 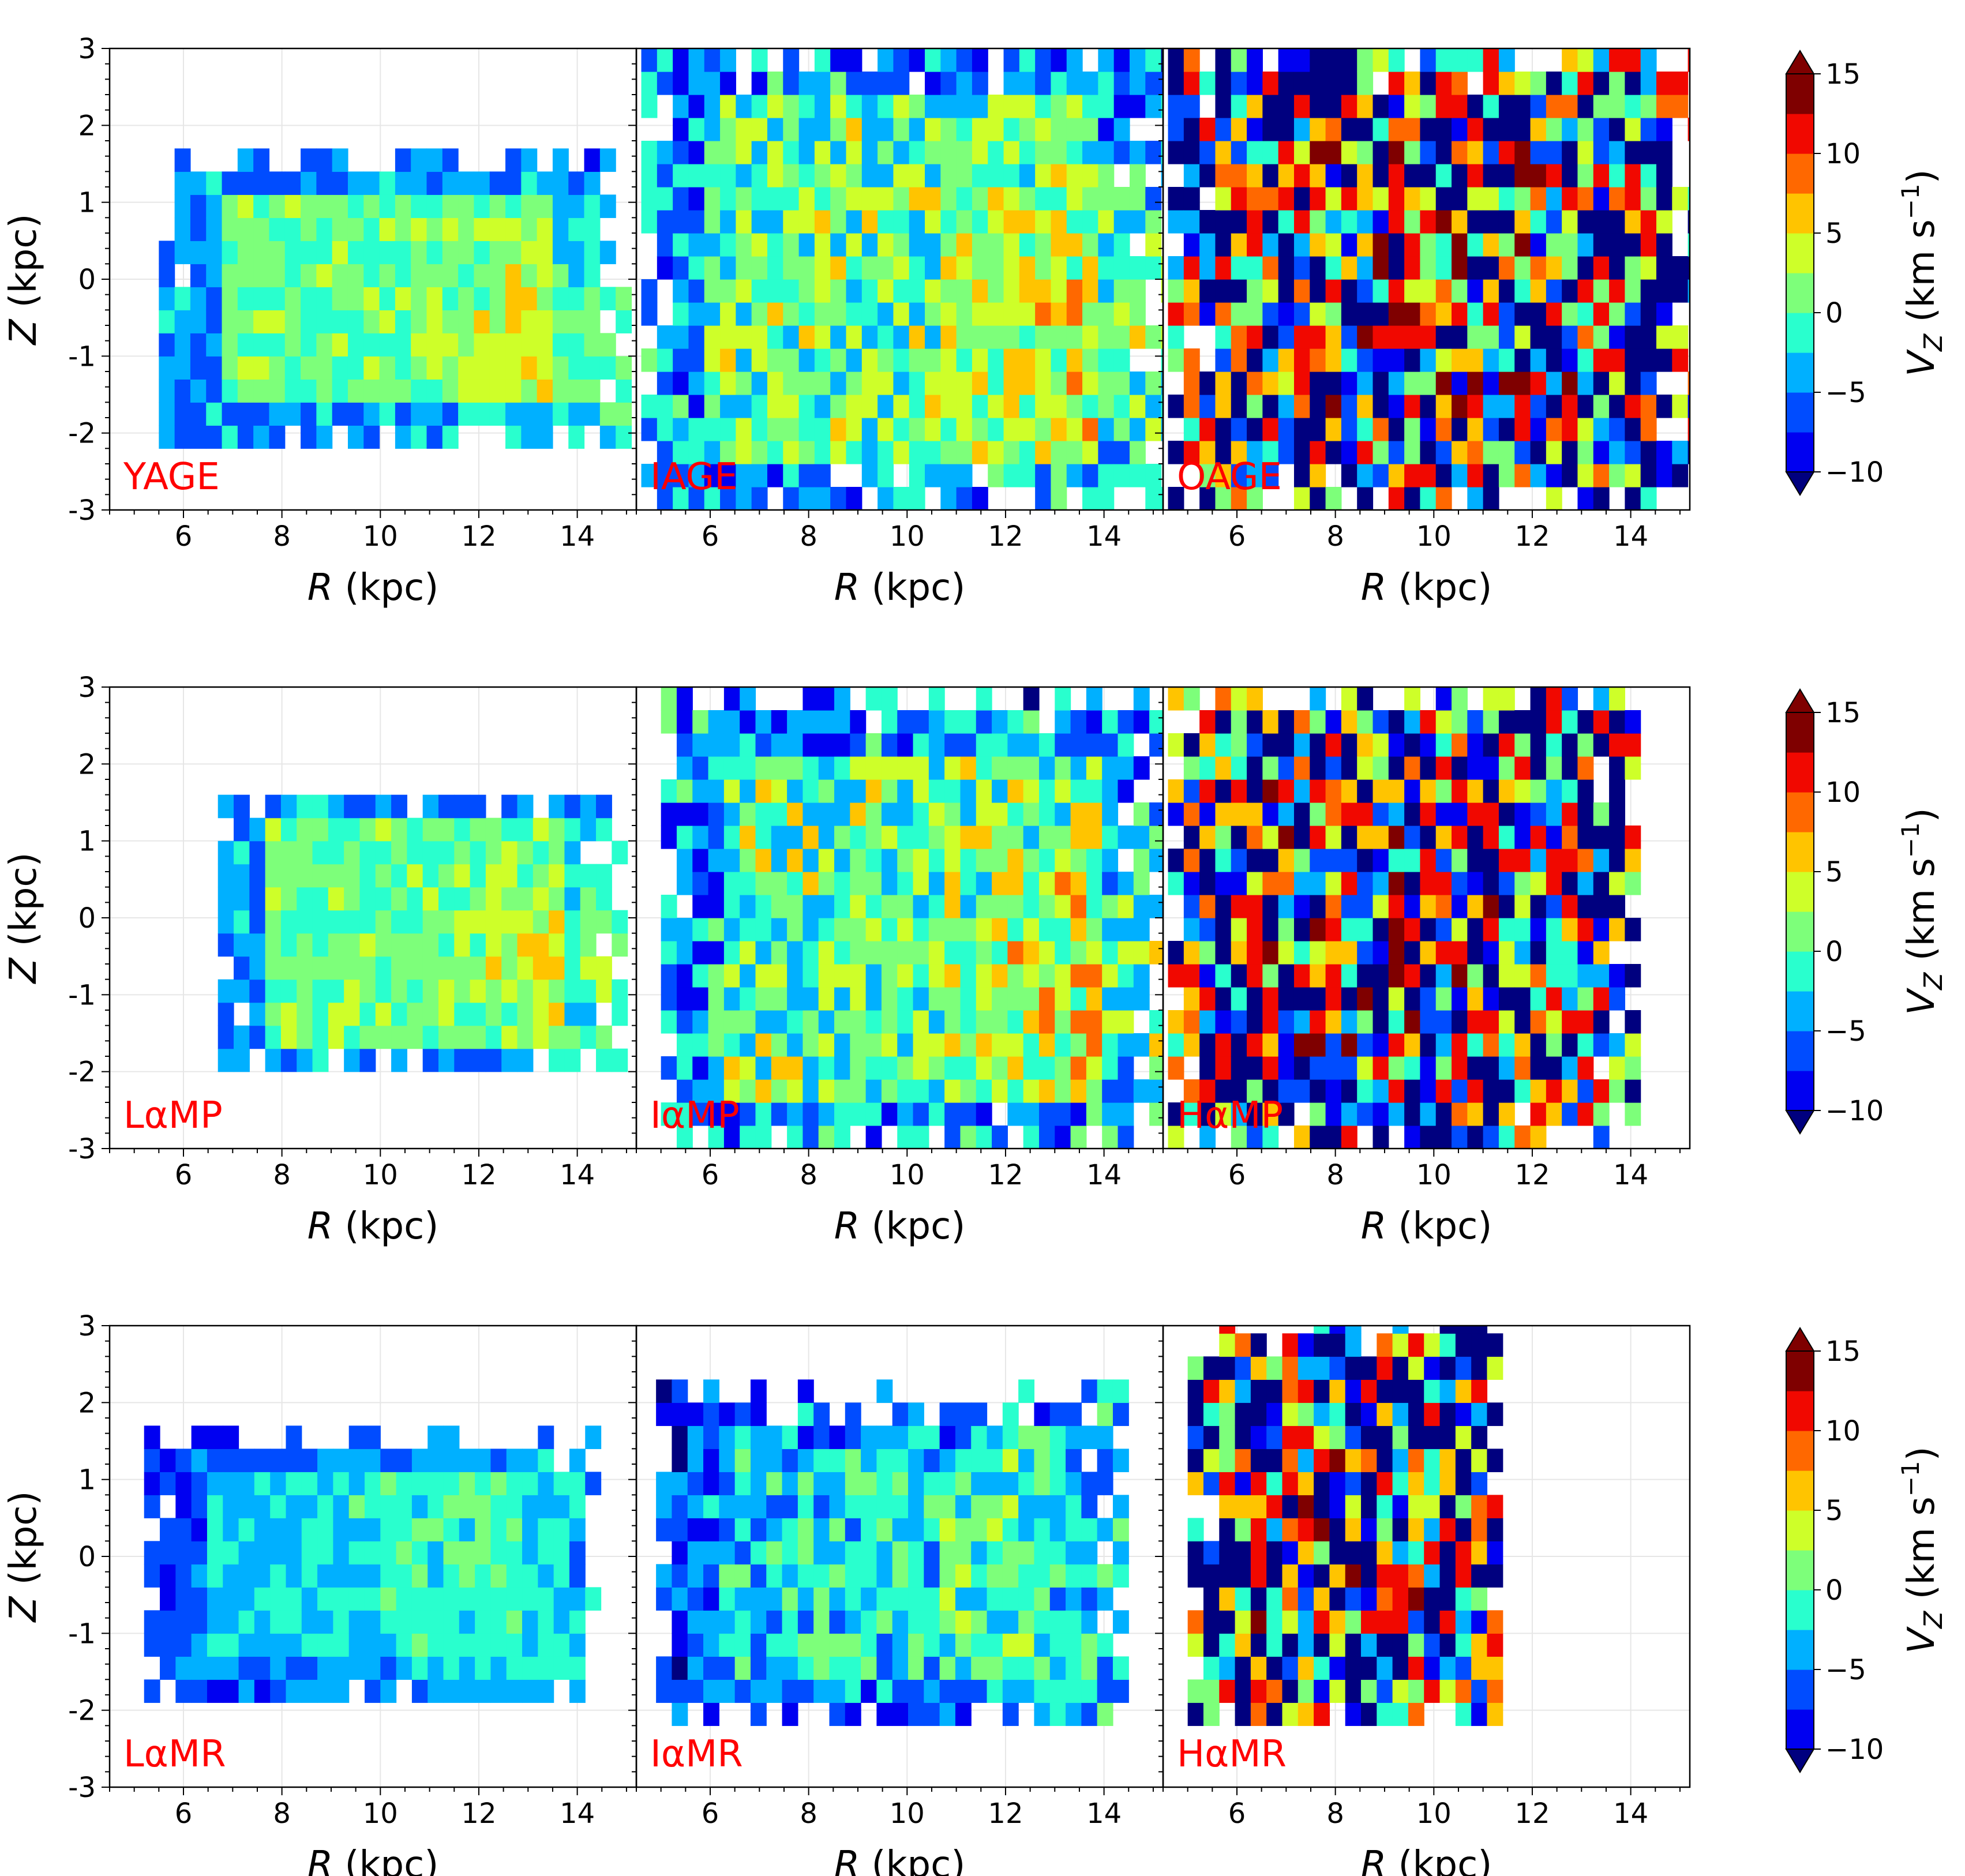 I want to click on x-axis-title: R (kpc), so click(x=1426, y=587).